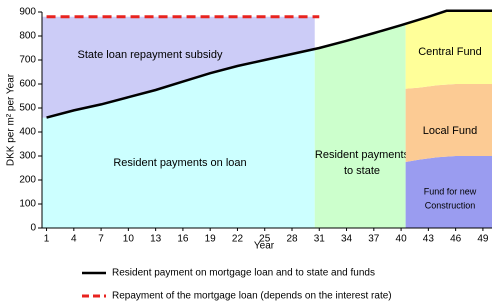 Image resolution: width=500 pixels, height=302 pixels. What do you see at coordinates (264, 246) in the screenshot?
I see `x-axis-label: Year` at bounding box center [264, 246].